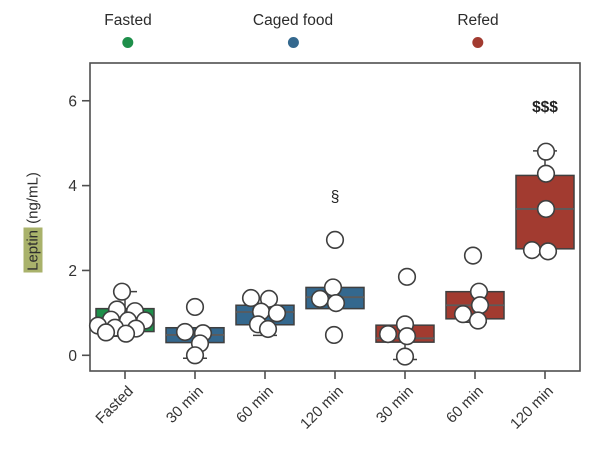  Describe the element at coordinates (128, 20) in the screenshot. I see `legend-label-fasted: Fasted` at that location.